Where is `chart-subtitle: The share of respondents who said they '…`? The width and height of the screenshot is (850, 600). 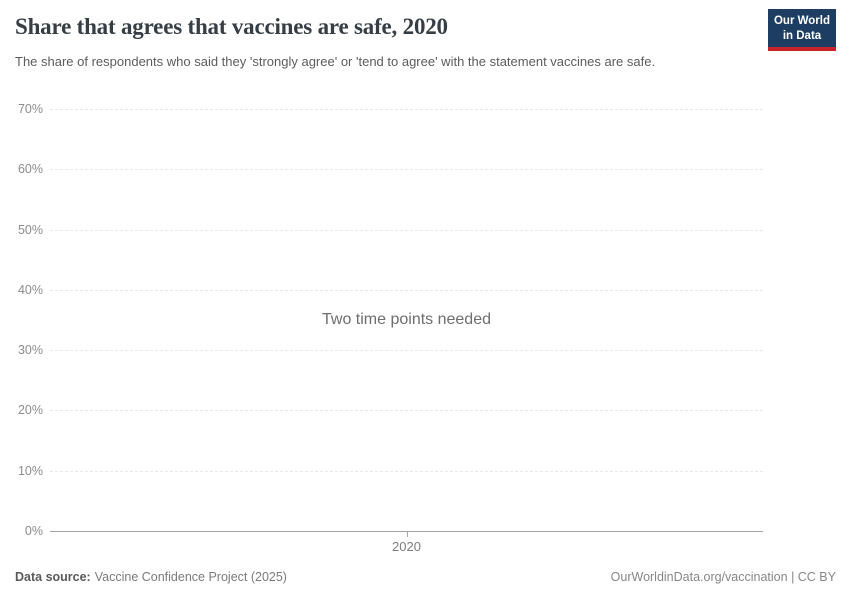 chart-subtitle: The share of respondents who said they '… is located at coordinates (335, 61).